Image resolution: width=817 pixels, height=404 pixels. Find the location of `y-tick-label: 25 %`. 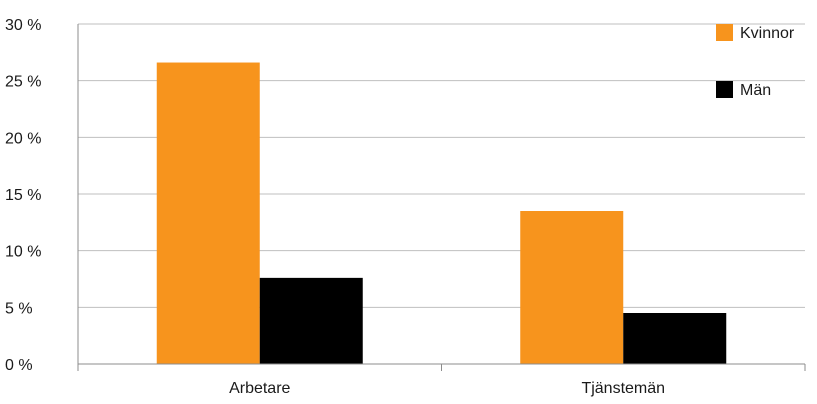

y-tick-label: 25 % is located at coordinates (23, 82).